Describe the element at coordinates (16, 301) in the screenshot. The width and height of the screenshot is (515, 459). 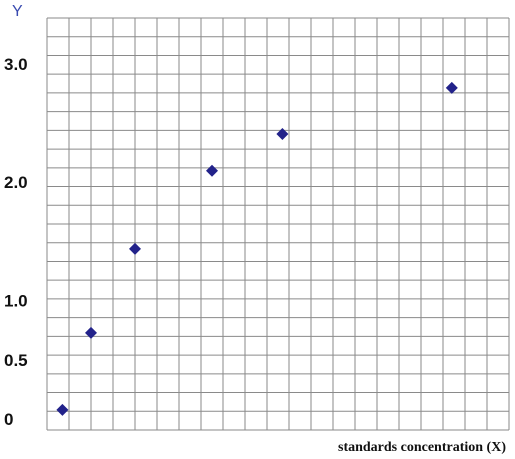
I see `y-tick-label: 1.0` at that location.